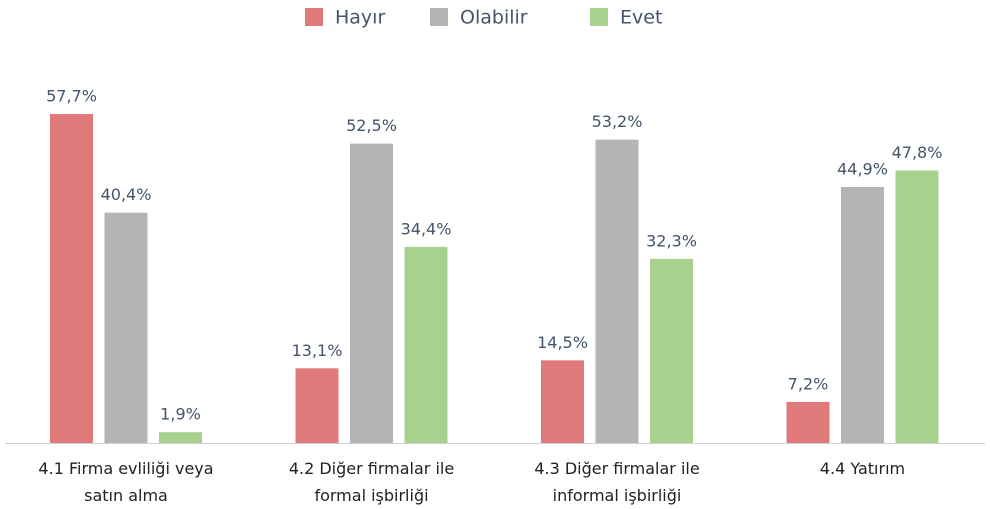  Describe the element at coordinates (317, 350) in the screenshot. I see `value-label: 13,1%` at that location.